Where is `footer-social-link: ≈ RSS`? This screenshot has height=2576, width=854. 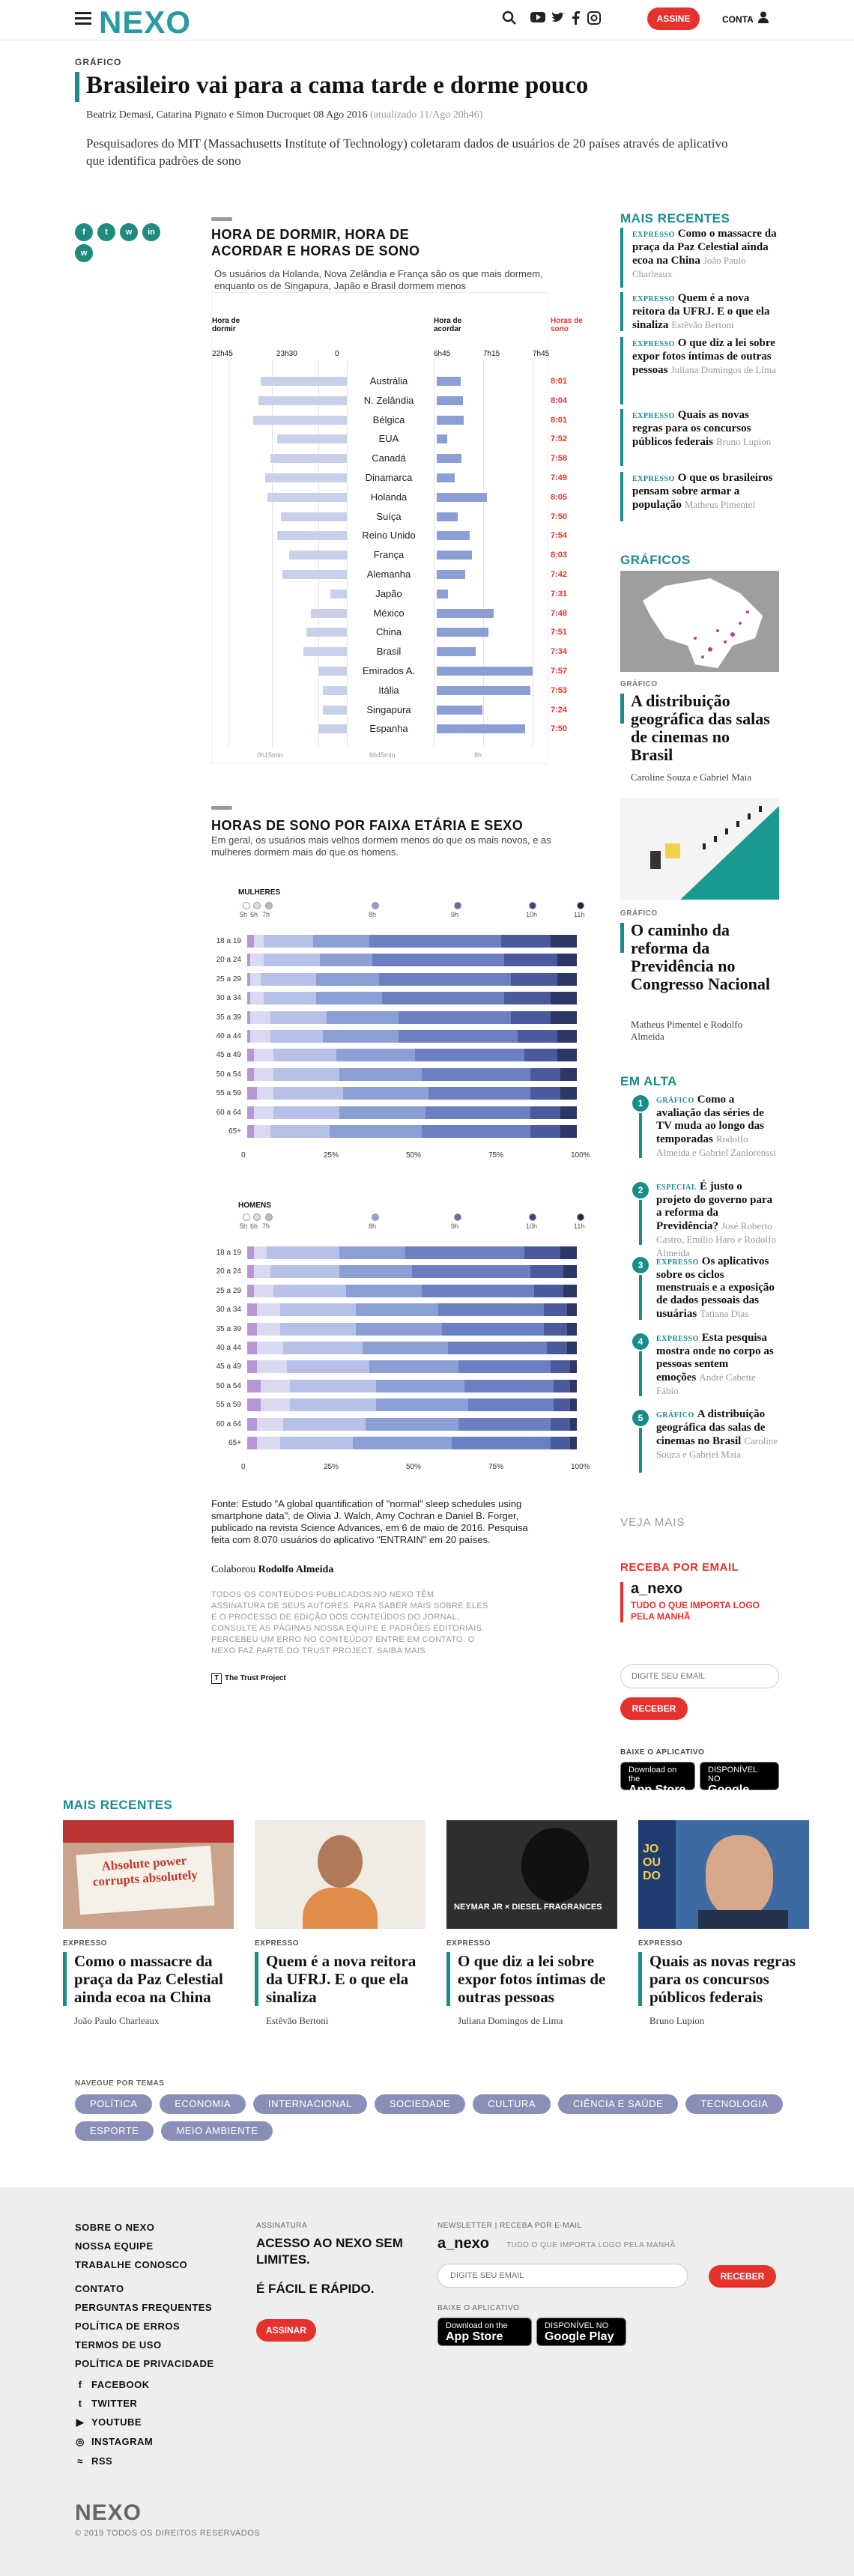 footer-social-link: ≈ RSS is located at coordinates (114, 2461).